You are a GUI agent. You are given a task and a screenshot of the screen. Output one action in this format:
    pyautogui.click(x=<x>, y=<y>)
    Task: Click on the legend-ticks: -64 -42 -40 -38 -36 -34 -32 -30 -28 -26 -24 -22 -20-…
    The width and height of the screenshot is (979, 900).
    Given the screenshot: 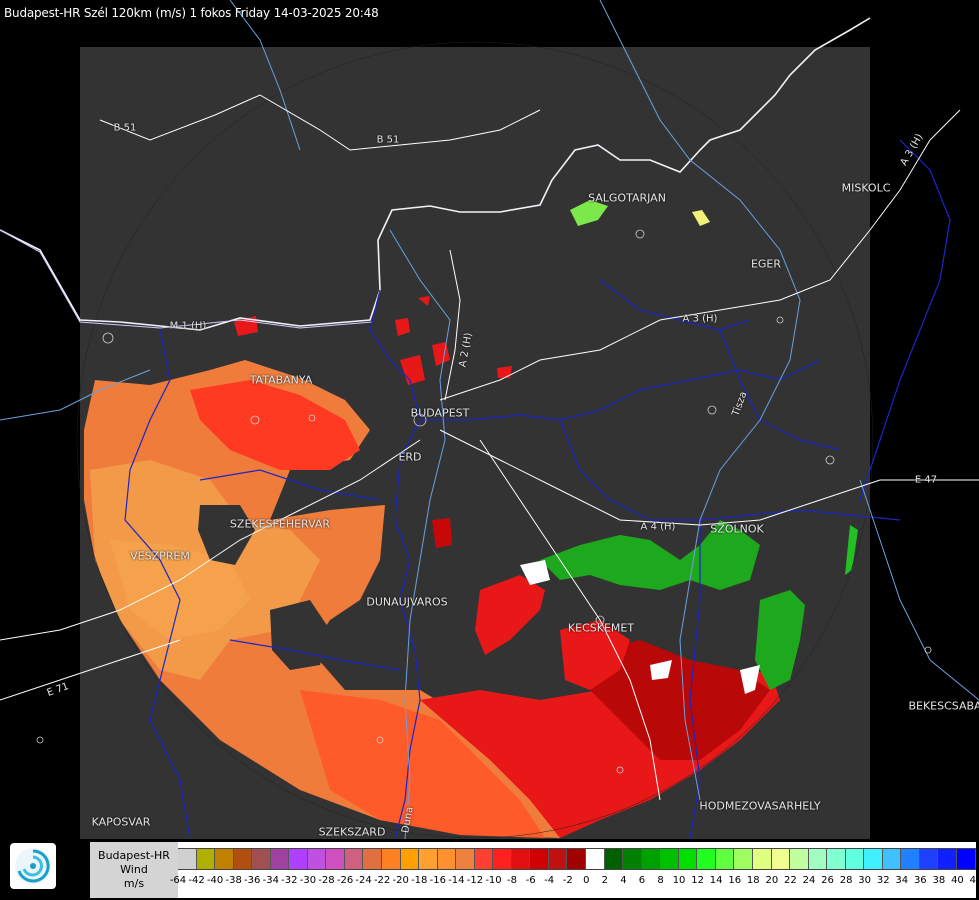 What is the action you would take?
    pyautogui.click(x=574, y=882)
    